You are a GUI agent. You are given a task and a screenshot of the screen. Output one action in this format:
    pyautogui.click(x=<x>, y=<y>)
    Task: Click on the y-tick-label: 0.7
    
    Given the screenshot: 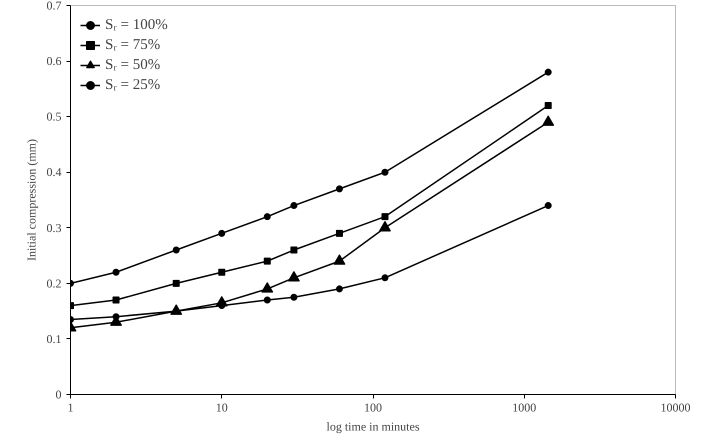 What is the action you would take?
    pyautogui.click(x=54, y=6)
    